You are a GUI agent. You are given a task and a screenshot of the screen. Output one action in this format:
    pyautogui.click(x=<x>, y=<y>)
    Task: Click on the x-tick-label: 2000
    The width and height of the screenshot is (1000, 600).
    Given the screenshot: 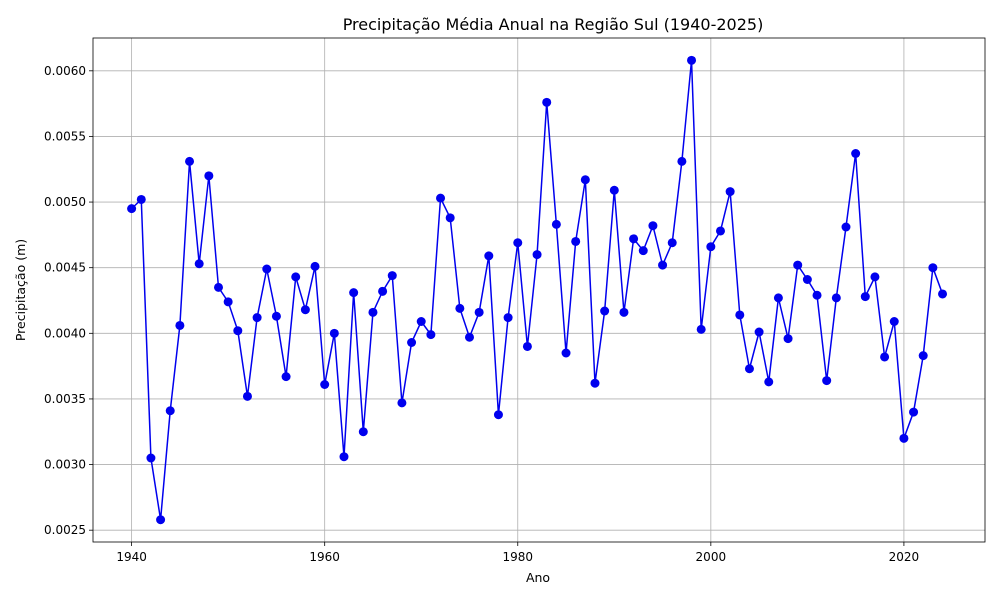 What is the action you would take?
    pyautogui.click(x=711, y=557)
    